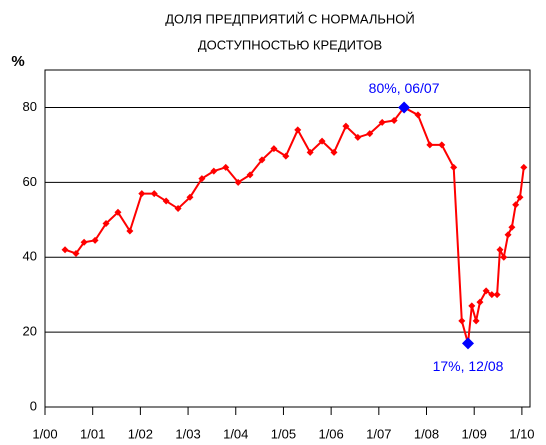  What do you see at coordinates (44, 433) in the screenshot?
I see `x-tick-label: 1/00` at bounding box center [44, 433].